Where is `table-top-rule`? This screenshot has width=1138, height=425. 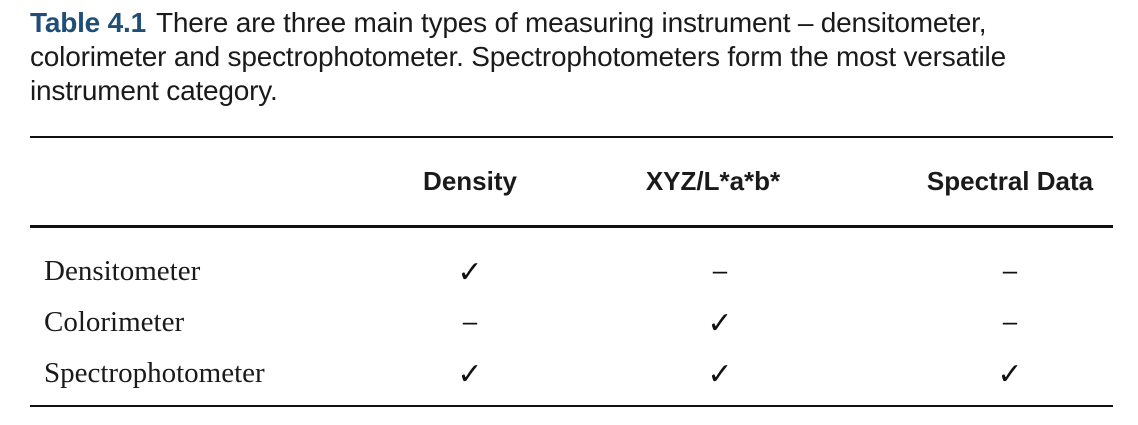 table-top-rule is located at coordinates (571, 137).